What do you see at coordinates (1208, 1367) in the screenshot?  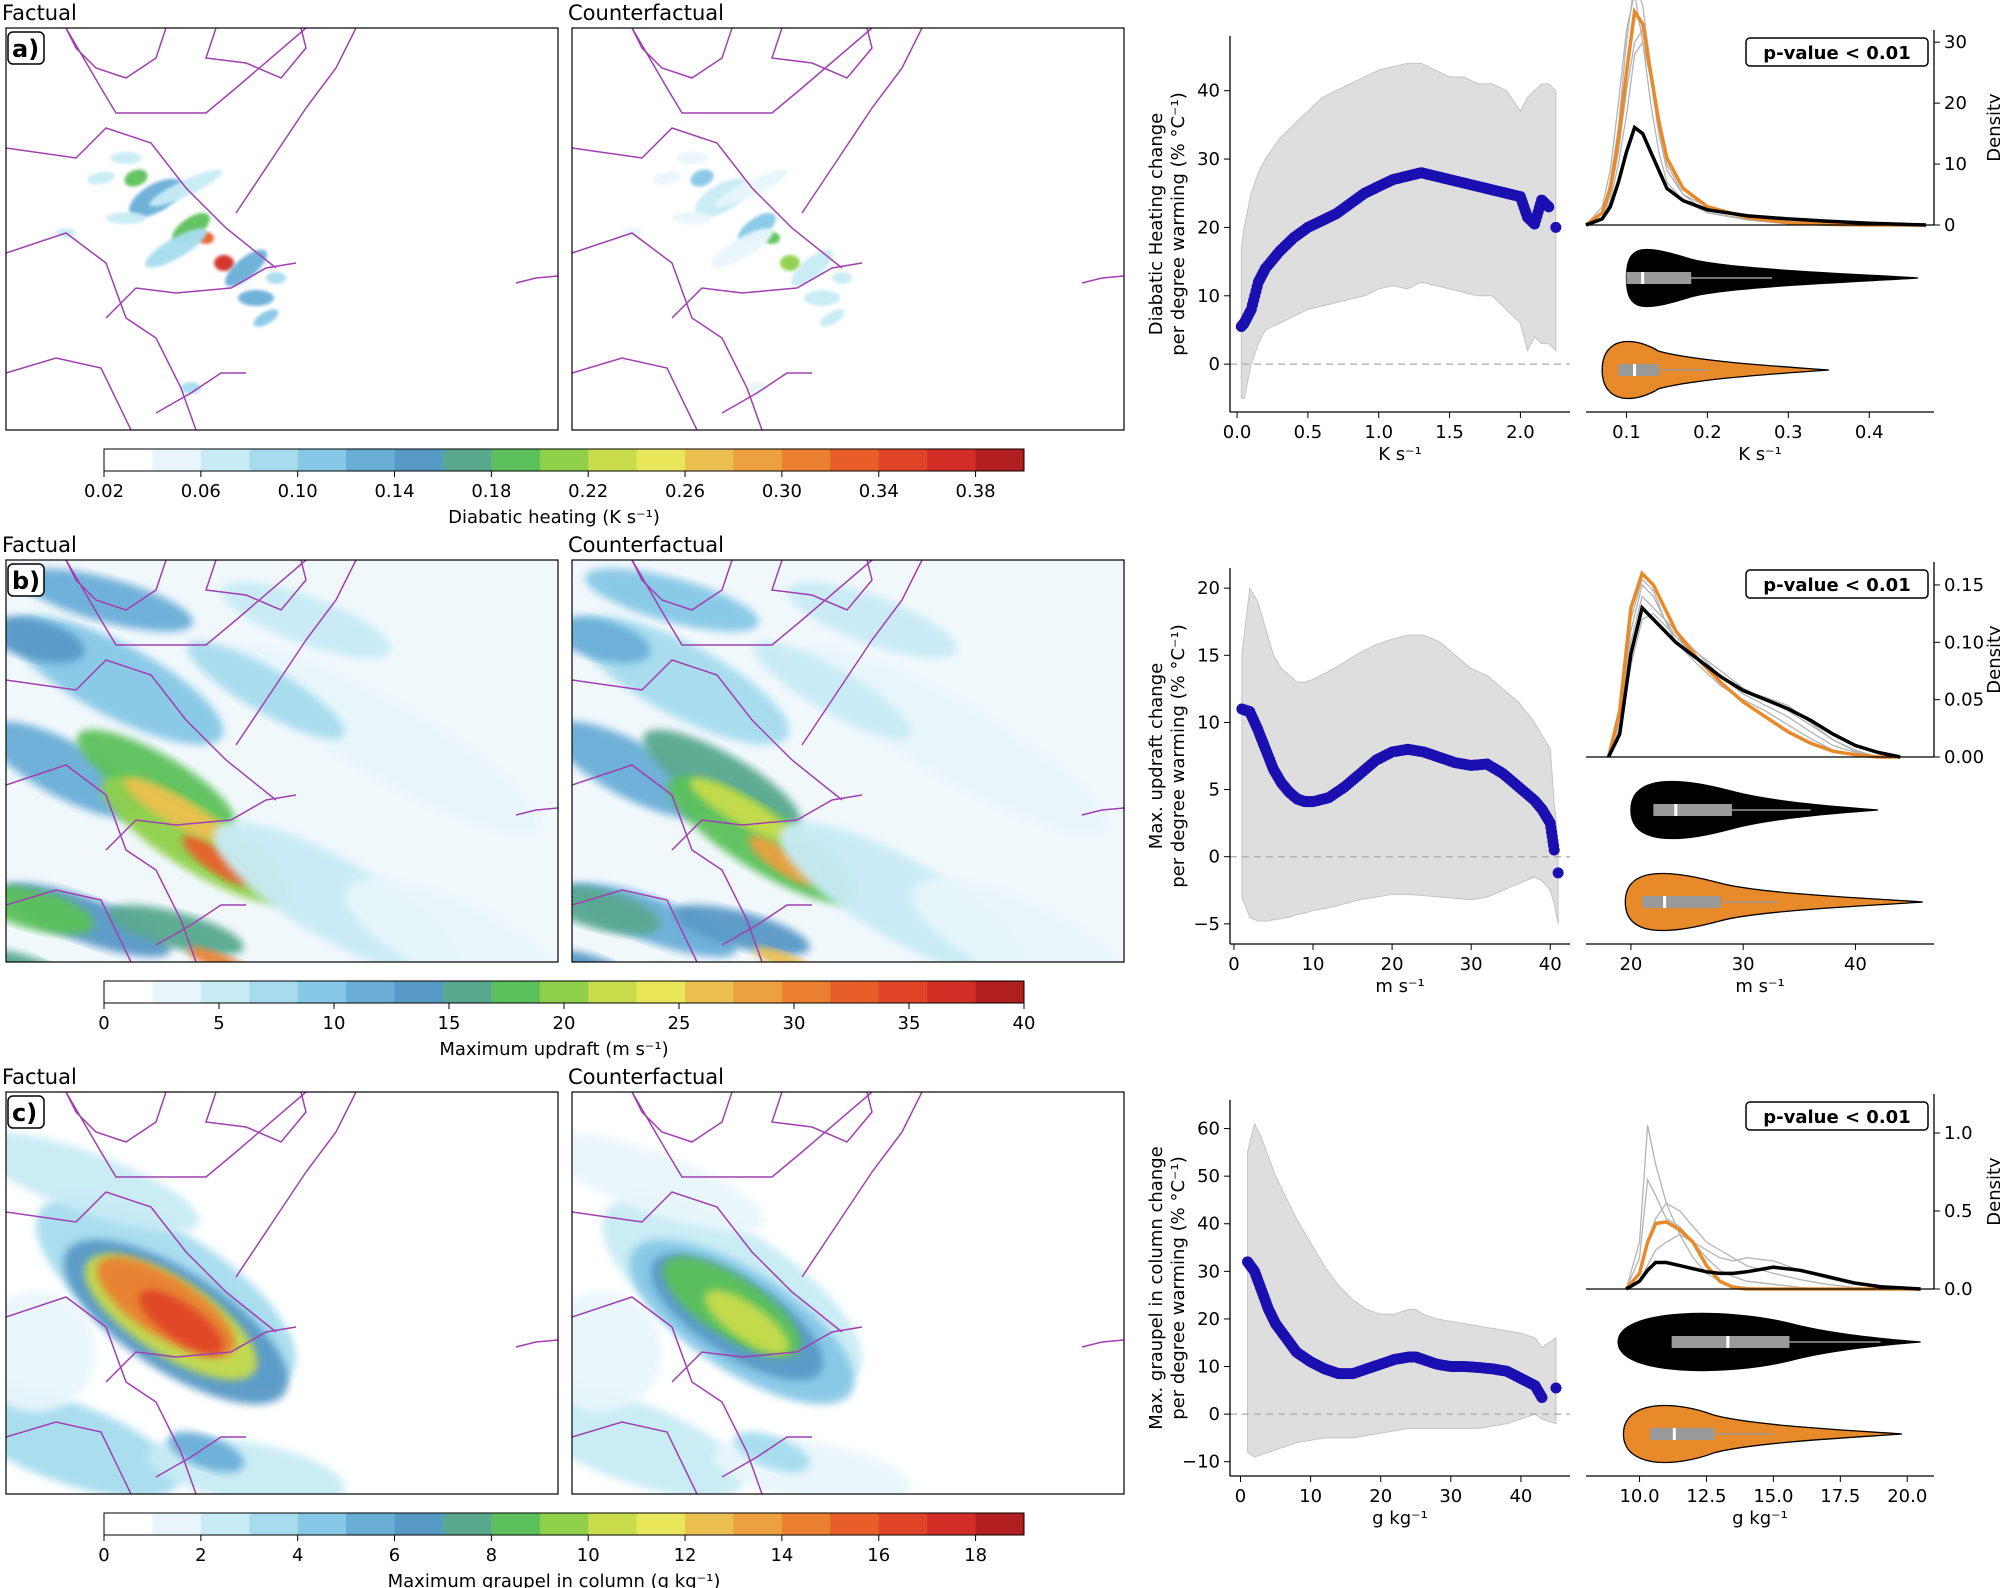 I see `y-tick-label: 10` at bounding box center [1208, 1367].